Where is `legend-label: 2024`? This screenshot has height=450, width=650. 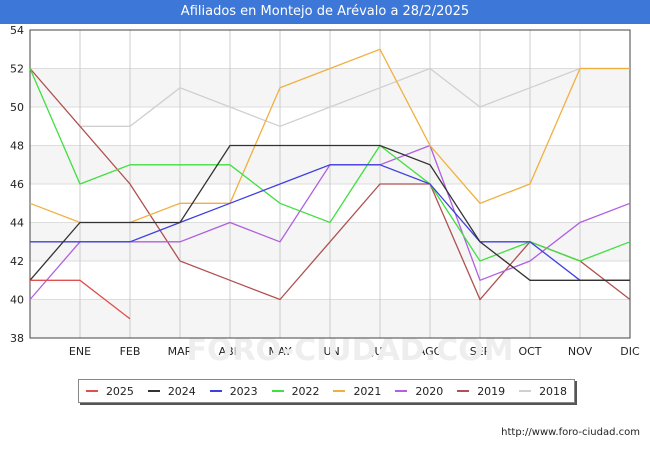
legend-label: 2024 is located at coordinates (181, 391).